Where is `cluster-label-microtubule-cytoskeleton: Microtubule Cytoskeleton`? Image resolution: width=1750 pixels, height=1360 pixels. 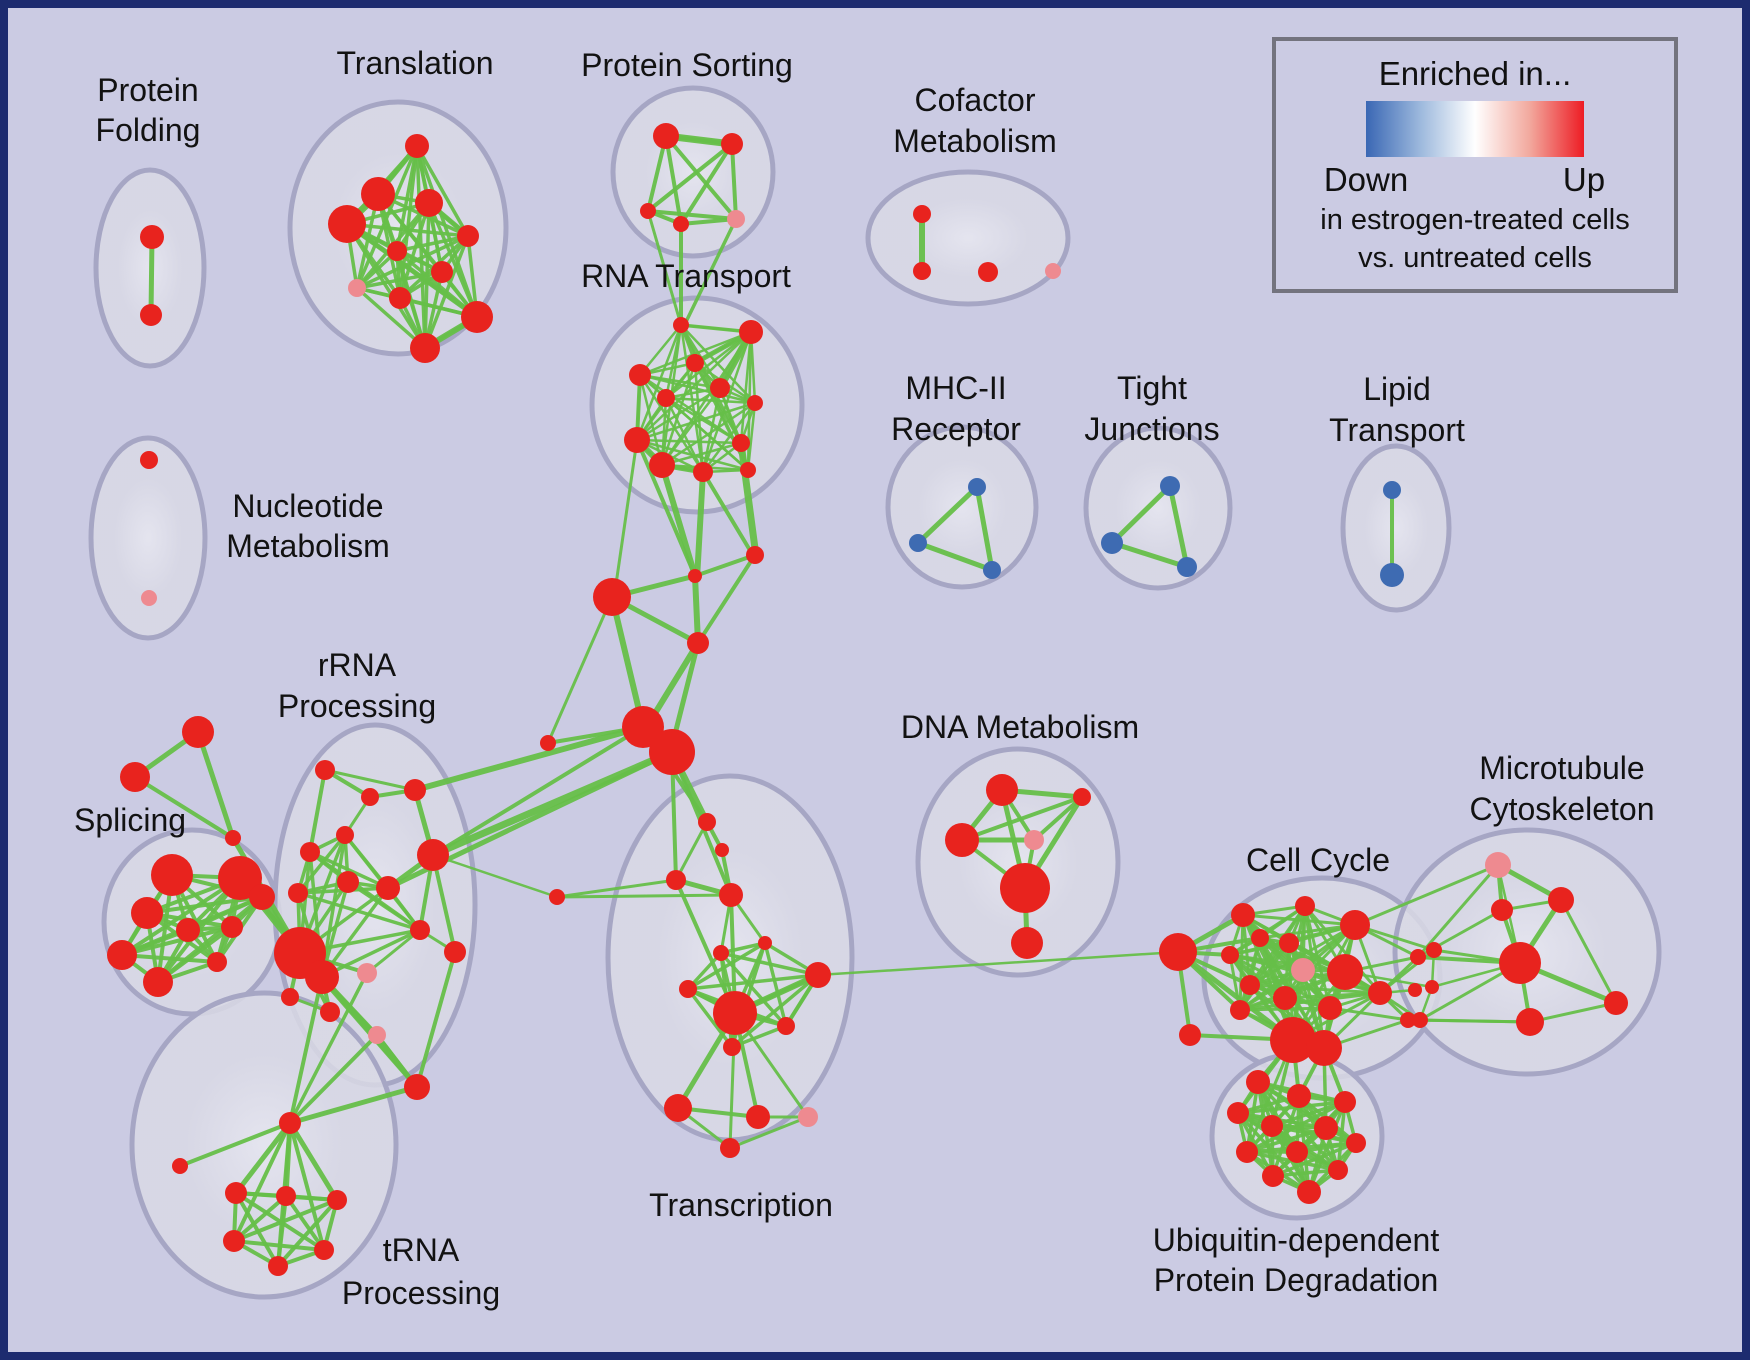
cluster-label-microtubule-cytoskeleton: Microtubule Cytoskeleton is located at coordinates (1562, 788).